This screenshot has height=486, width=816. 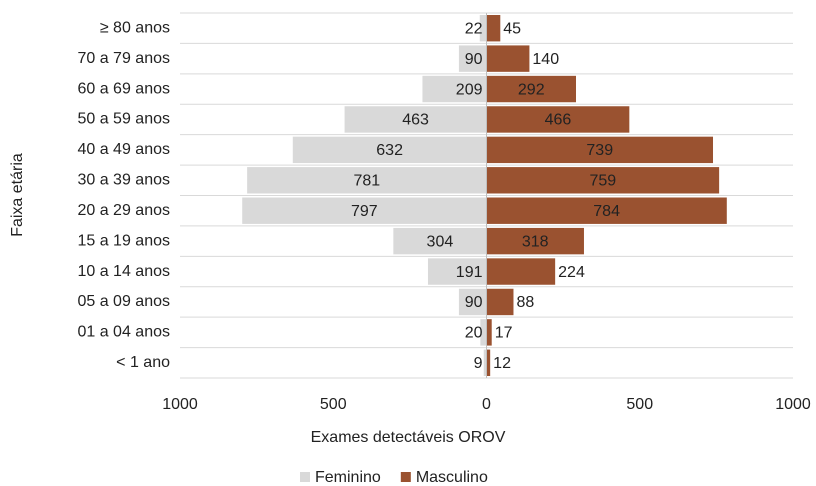 I want to click on data-label: 292, so click(x=531, y=89).